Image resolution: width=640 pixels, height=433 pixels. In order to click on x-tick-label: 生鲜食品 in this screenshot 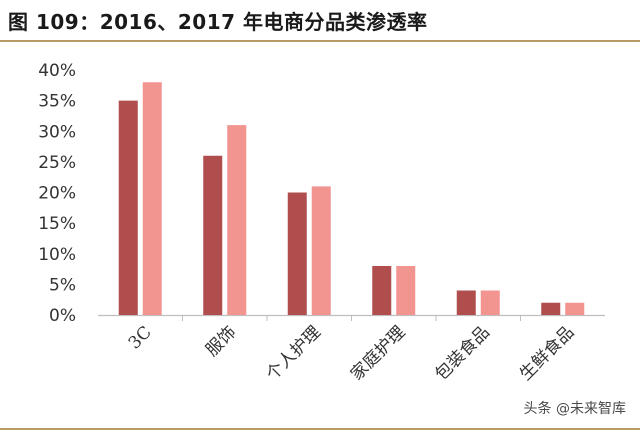, I will do `click(547, 353)`.